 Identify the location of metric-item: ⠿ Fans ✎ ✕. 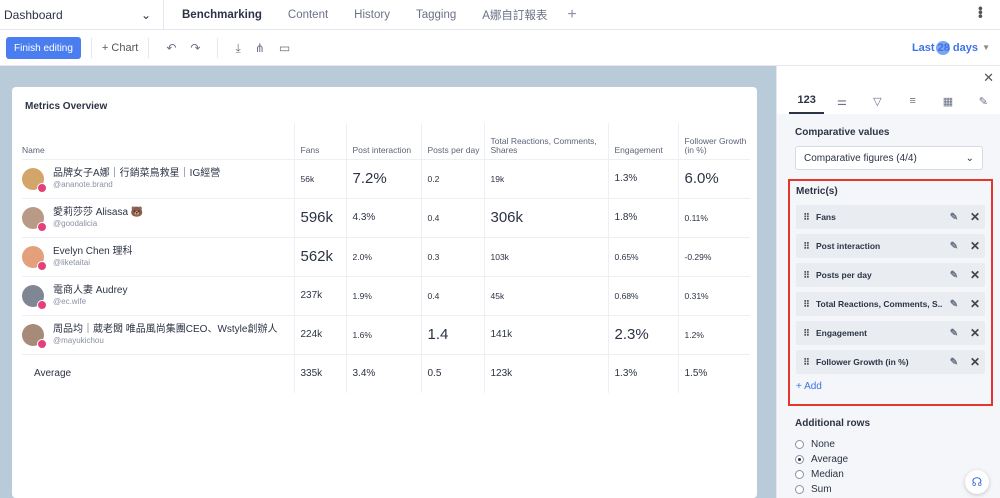
(890, 217).